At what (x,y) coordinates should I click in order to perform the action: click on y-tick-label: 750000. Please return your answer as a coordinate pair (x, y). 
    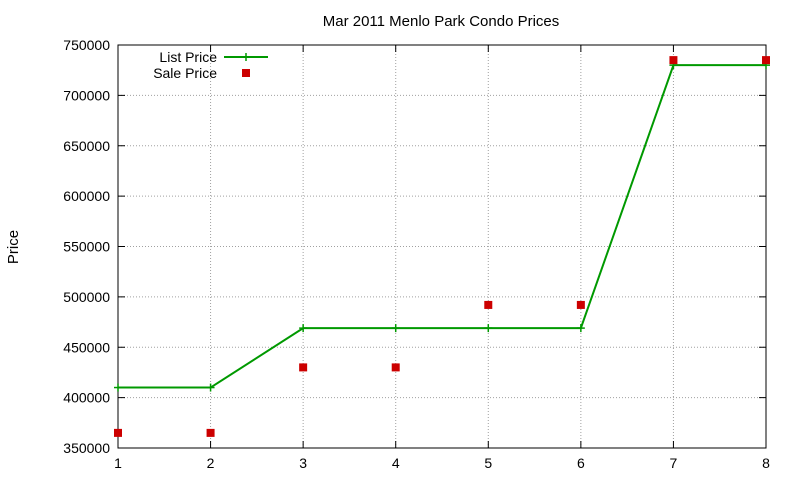
    Looking at the image, I should click on (86, 45).